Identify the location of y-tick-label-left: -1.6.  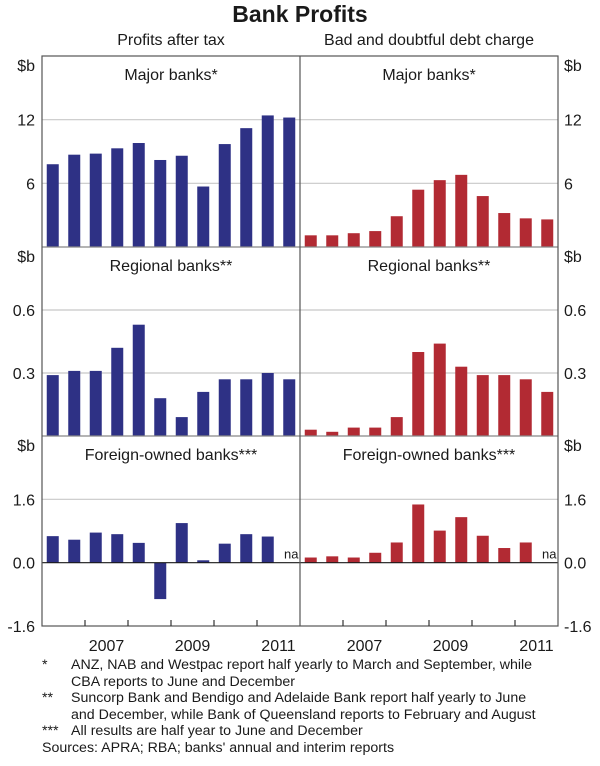
(21, 627).